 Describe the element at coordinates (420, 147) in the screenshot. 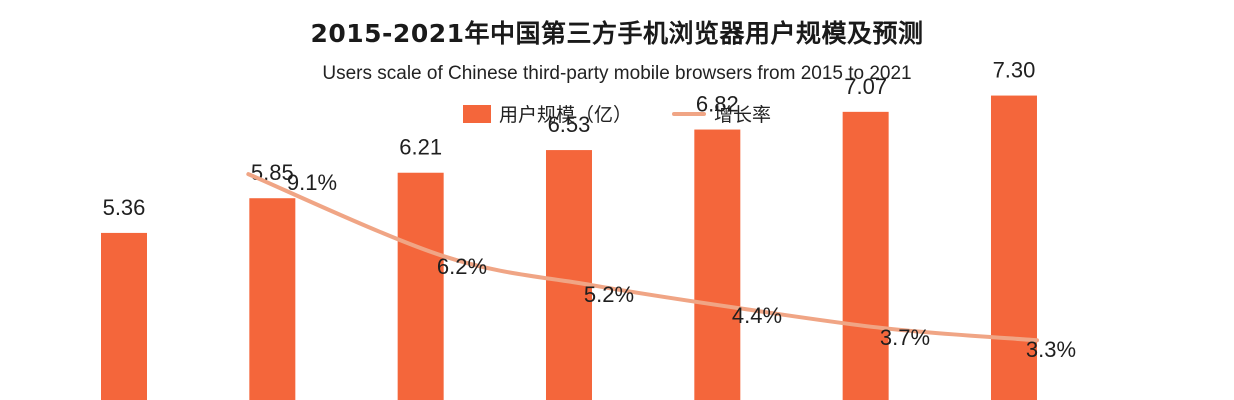

I see `bar-value-label-2017: 6.21` at that location.